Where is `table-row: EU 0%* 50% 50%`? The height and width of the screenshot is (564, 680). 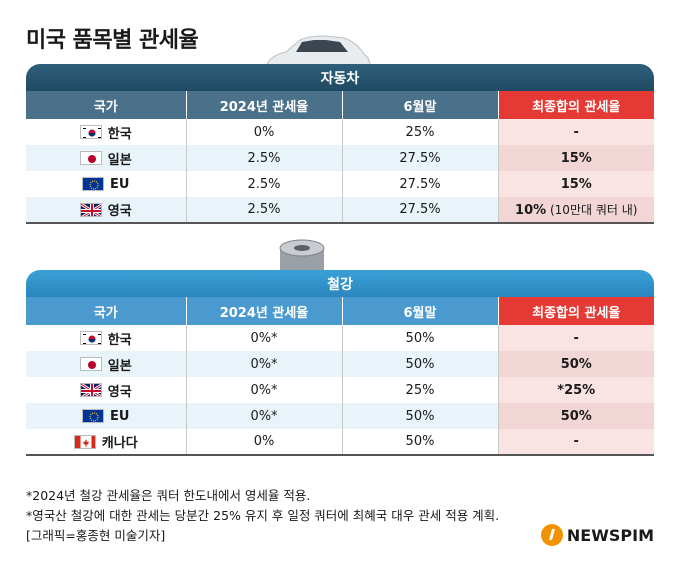
table-row: EU 0%* 50% 50% is located at coordinates (340, 416).